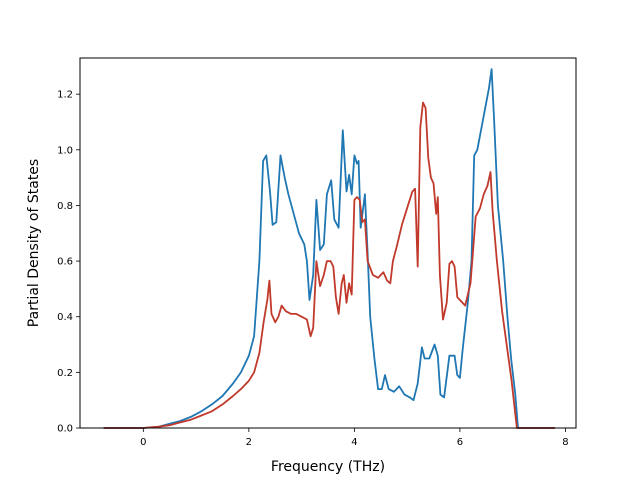  I want to click on y-tick-label: 0.2, so click(65, 373).